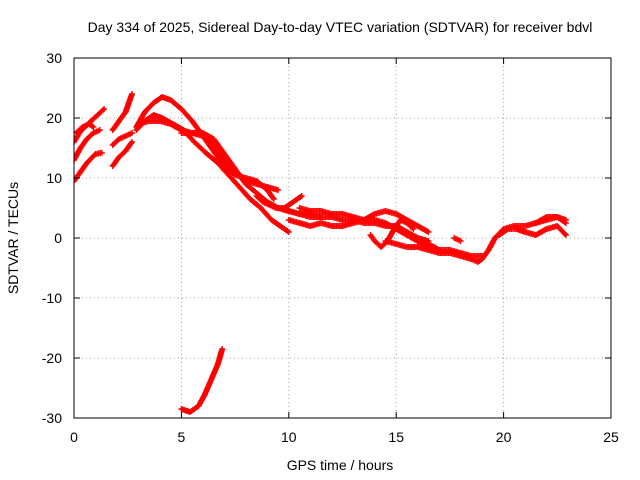 The width and height of the screenshot is (640, 480). Describe the element at coordinates (54, 58) in the screenshot. I see `y-tick-label: 30` at that location.